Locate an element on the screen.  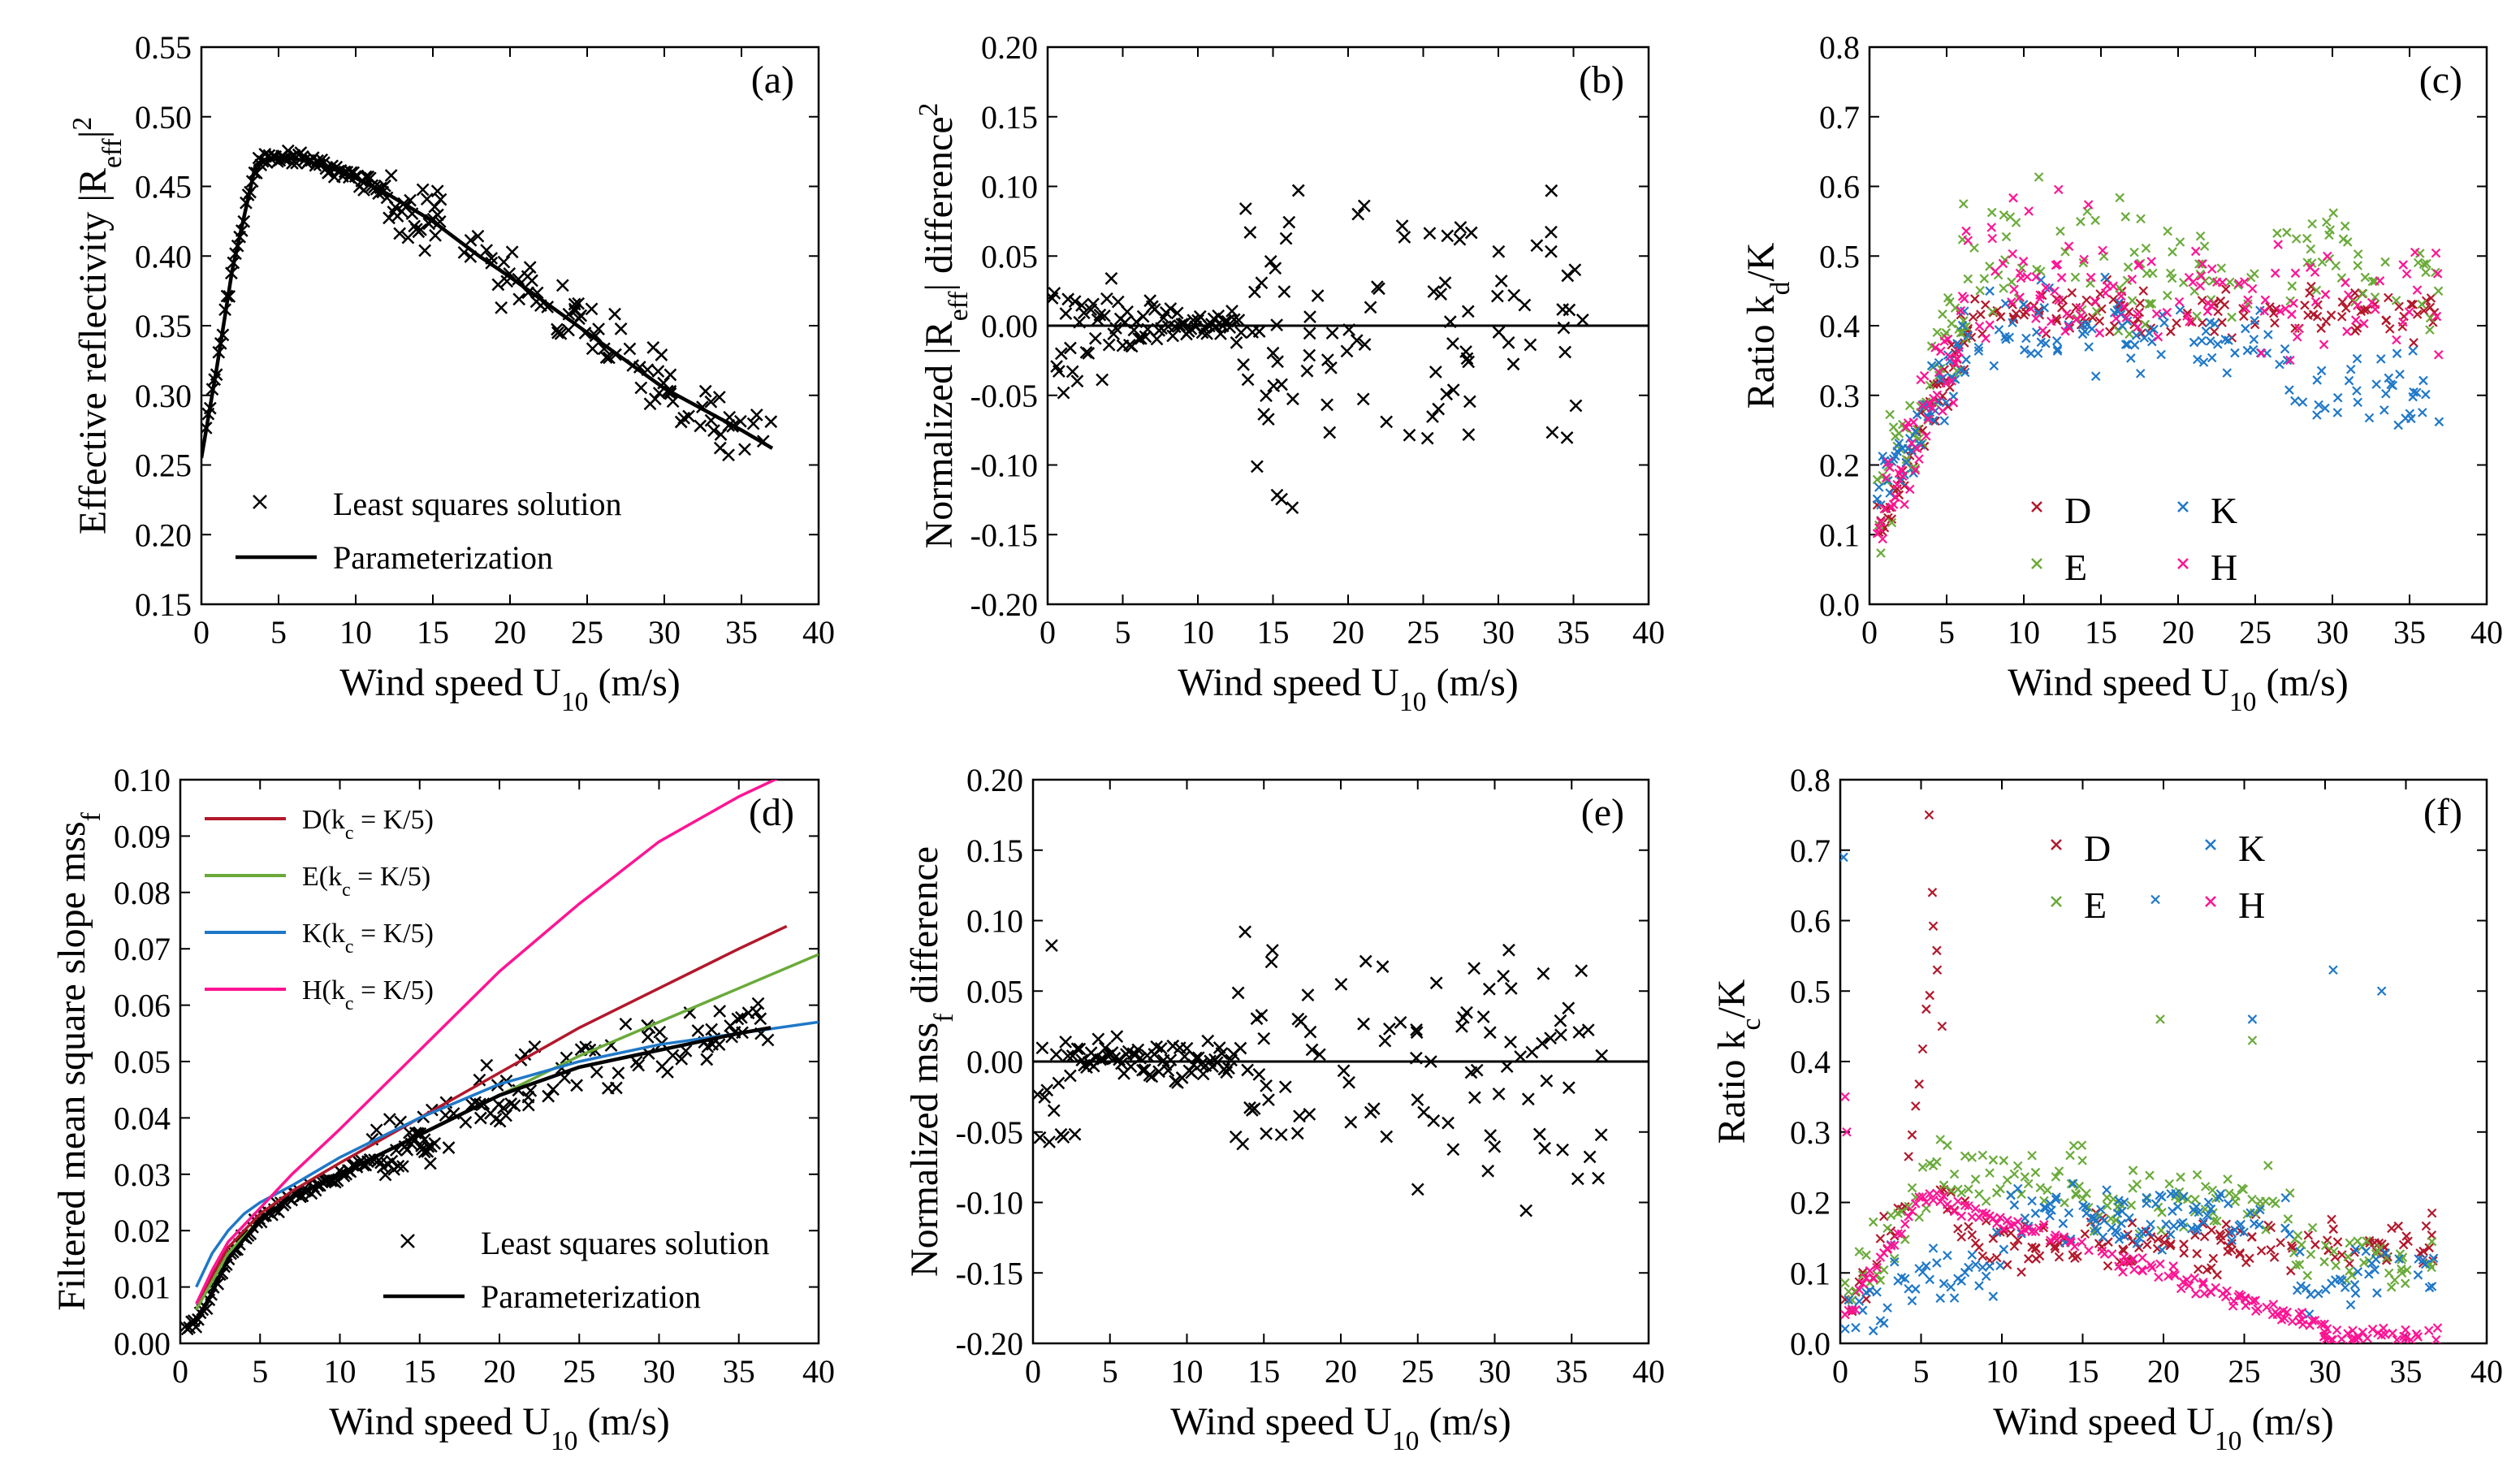
x-tick-label: 25 is located at coordinates (2255, 632).